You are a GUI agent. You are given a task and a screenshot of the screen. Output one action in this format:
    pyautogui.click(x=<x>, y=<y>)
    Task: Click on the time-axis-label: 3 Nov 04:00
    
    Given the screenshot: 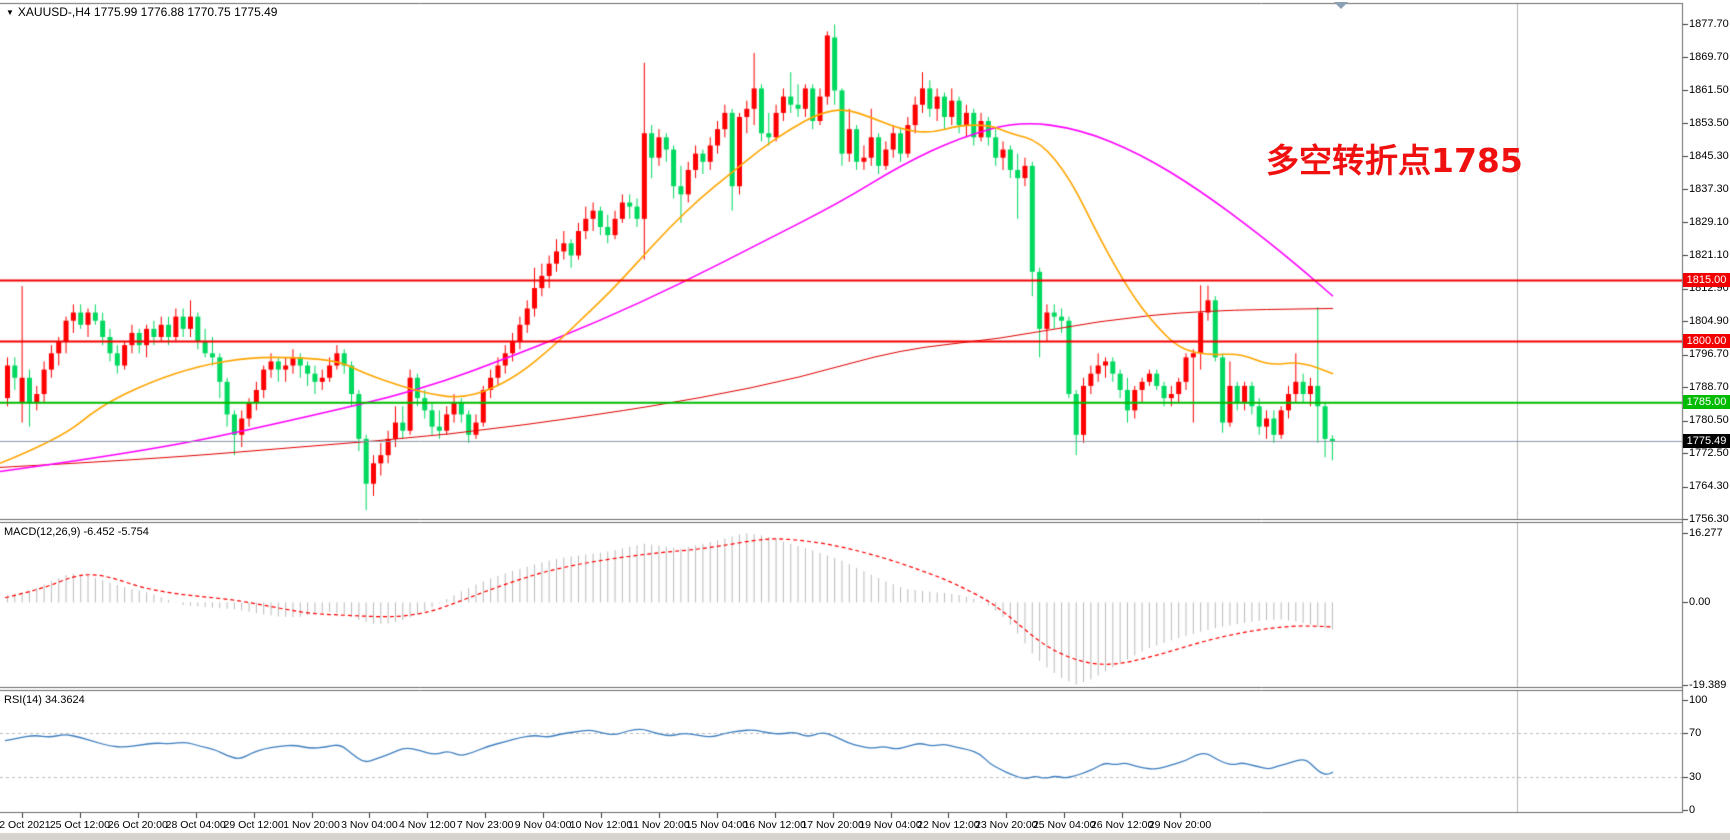 What is the action you would take?
    pyautogui.click(x=369, y=825)
    